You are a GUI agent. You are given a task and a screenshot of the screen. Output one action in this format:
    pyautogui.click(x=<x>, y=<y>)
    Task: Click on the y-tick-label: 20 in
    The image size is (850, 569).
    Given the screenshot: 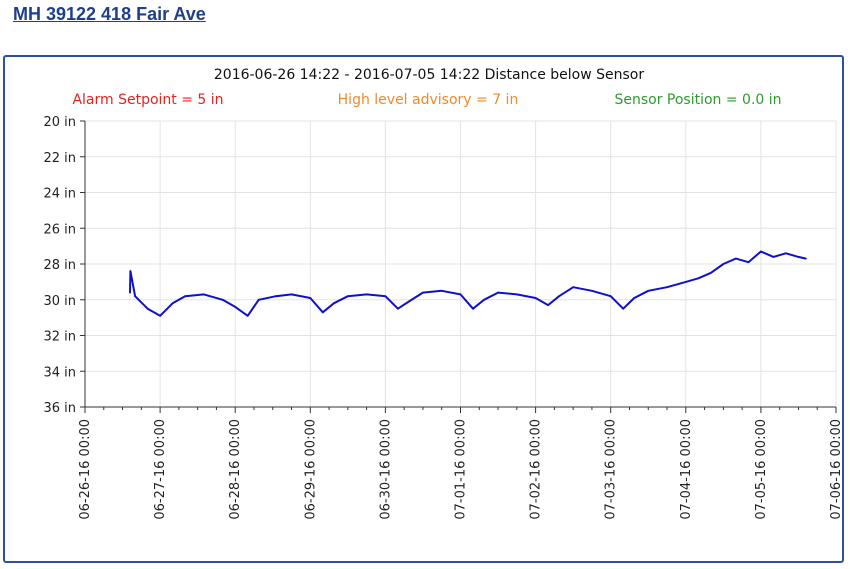 What is the action you would take?
    pyautogui.click(x=59, y=122)
    